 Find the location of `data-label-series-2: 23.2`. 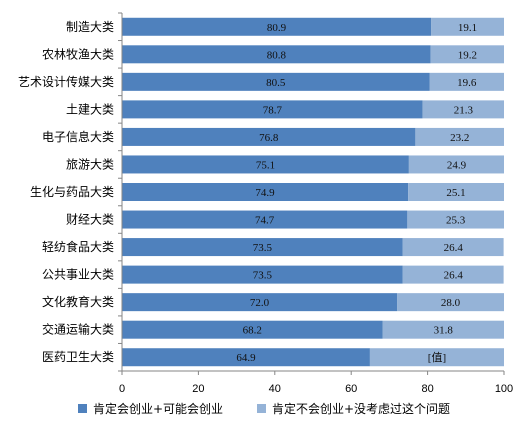

data-label-series-2: 23.2 is located at coordinates (459, 138).